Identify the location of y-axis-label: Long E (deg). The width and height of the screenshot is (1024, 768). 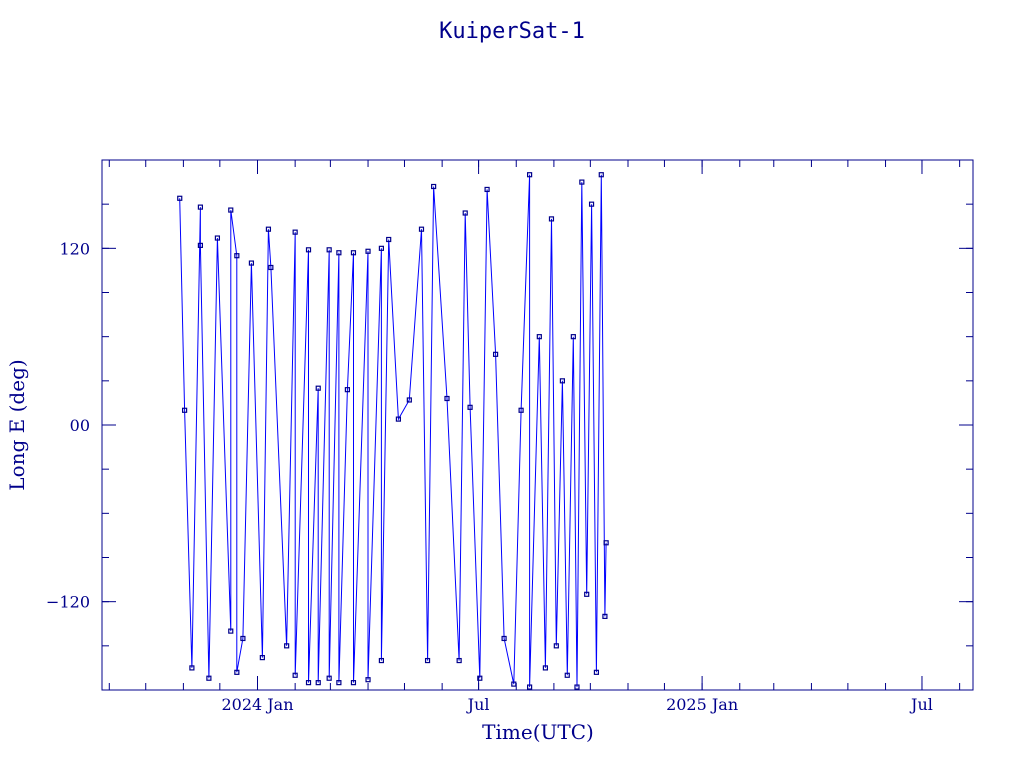
(17, 424).